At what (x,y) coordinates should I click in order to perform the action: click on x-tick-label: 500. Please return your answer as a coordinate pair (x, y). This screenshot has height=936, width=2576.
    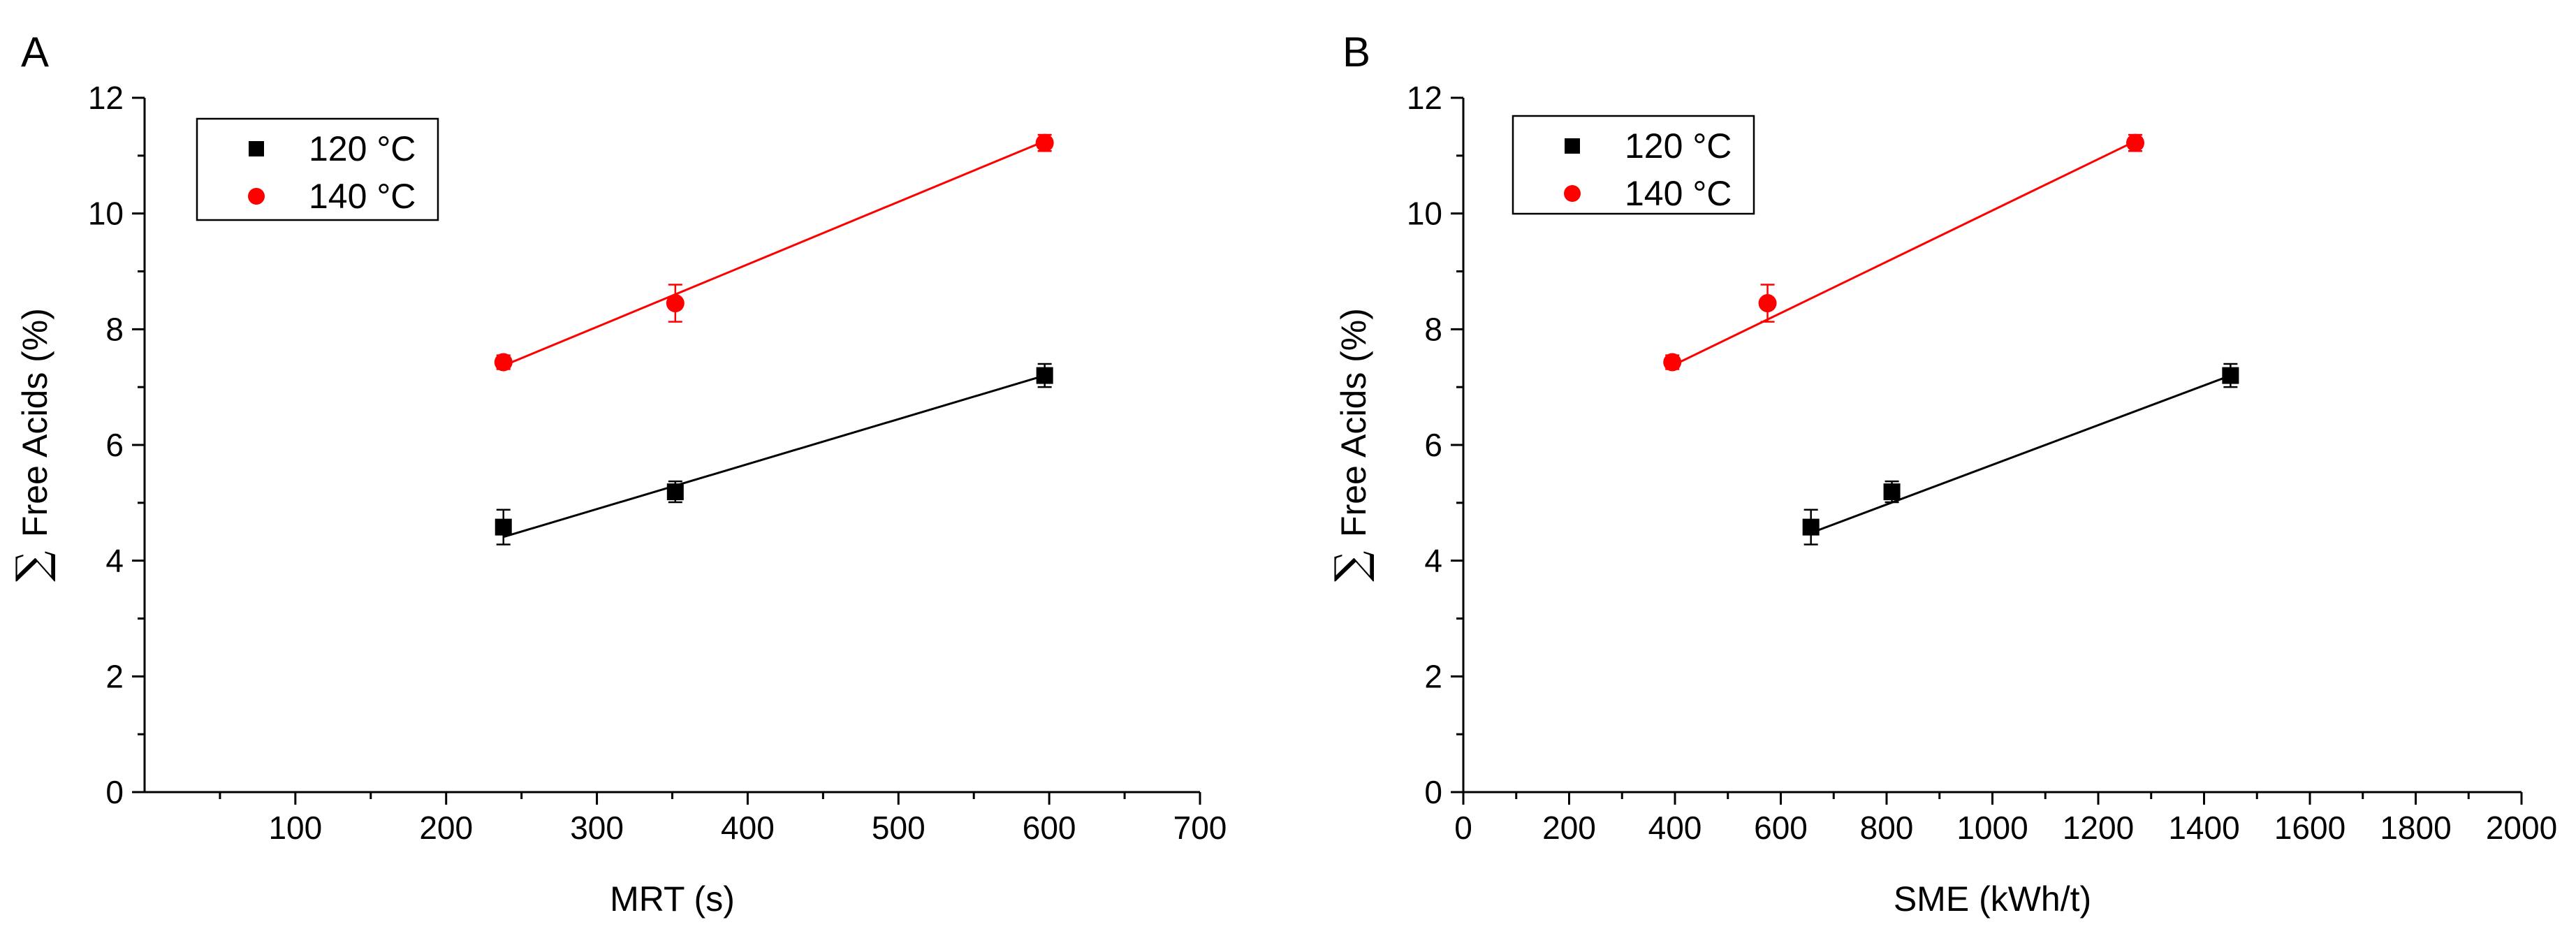
    Looking at the image, I should click on (898, 828).